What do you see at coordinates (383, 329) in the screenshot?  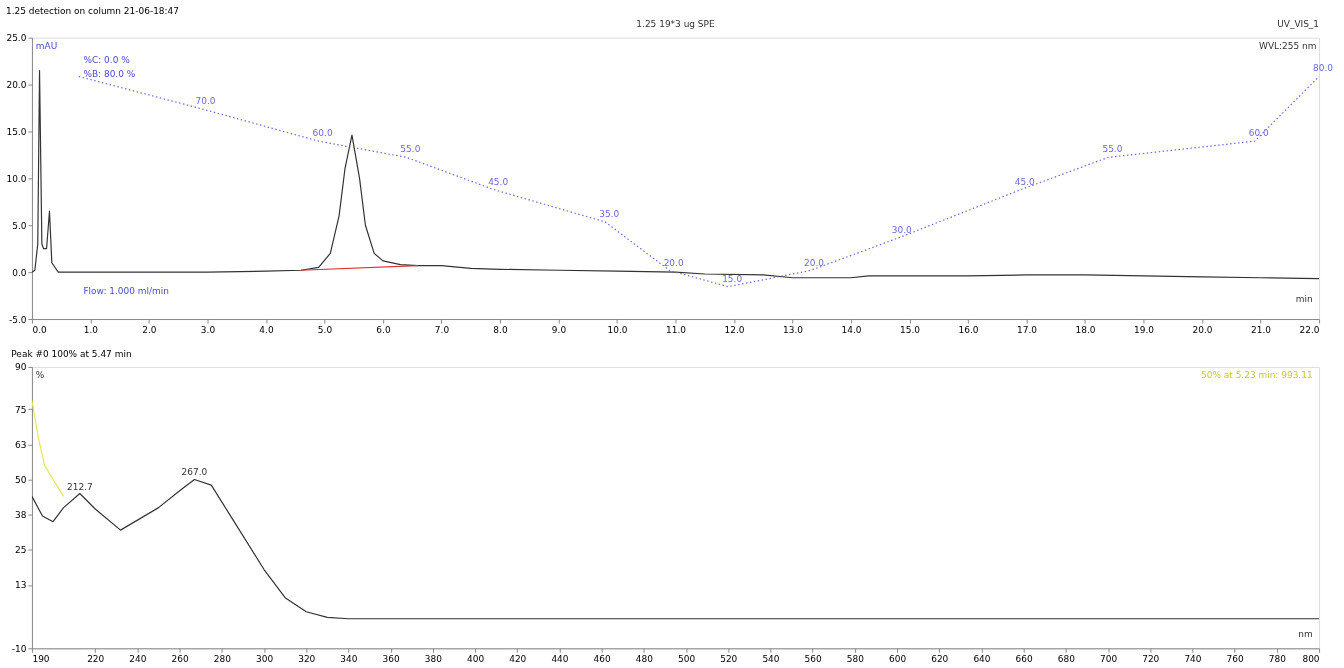 I see `x-tick-label: 6.0` at bounding box center [383, 329].